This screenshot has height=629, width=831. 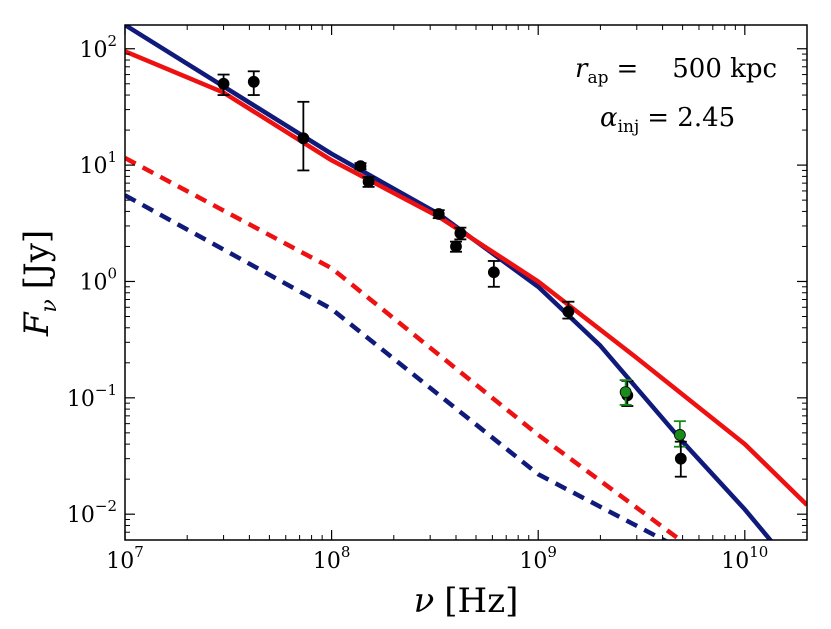 What do you see at coordinates (466, 601) in the screenshot?
I see `x-axis-label: ν [Hz]` at bounding box center [466, 601].